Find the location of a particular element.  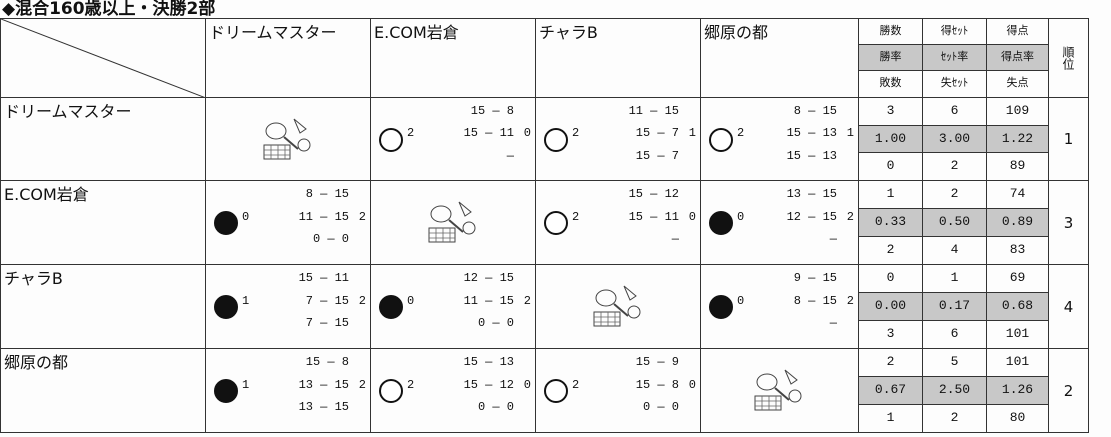

stat-value: 5 is located at coordinates (954, 361).